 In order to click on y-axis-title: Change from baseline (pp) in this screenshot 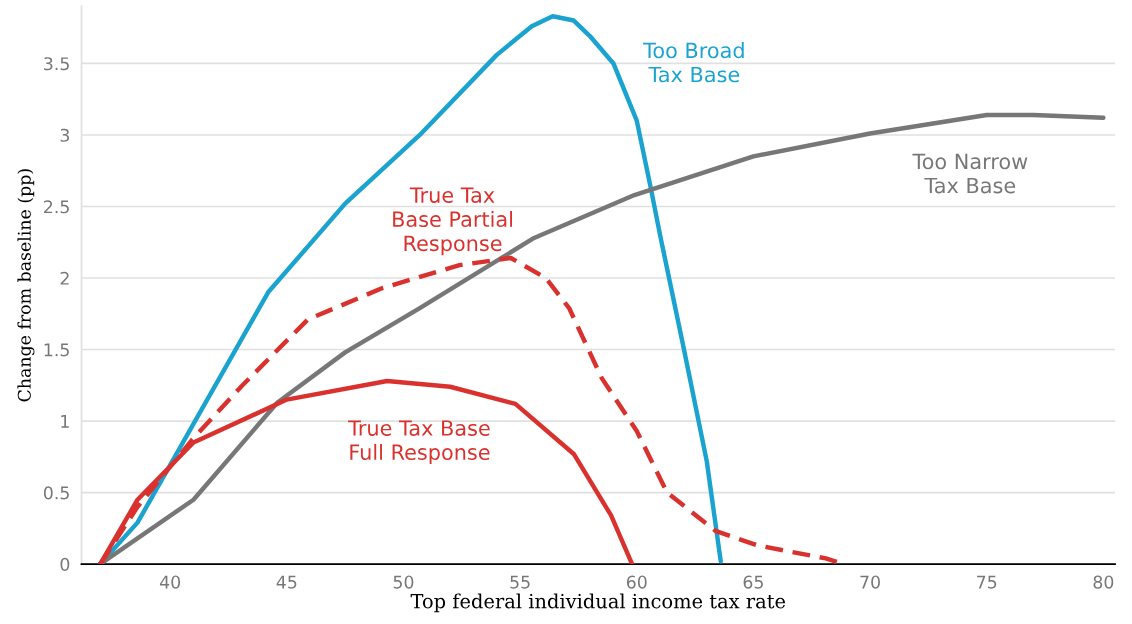, I will do `click(26, 285)`.